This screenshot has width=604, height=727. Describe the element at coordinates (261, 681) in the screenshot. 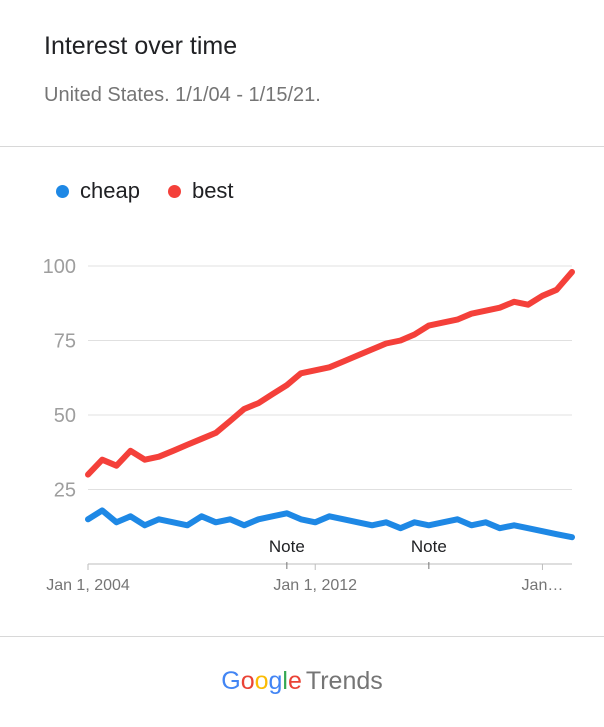

I see `google-wordmark: Google` at that location.